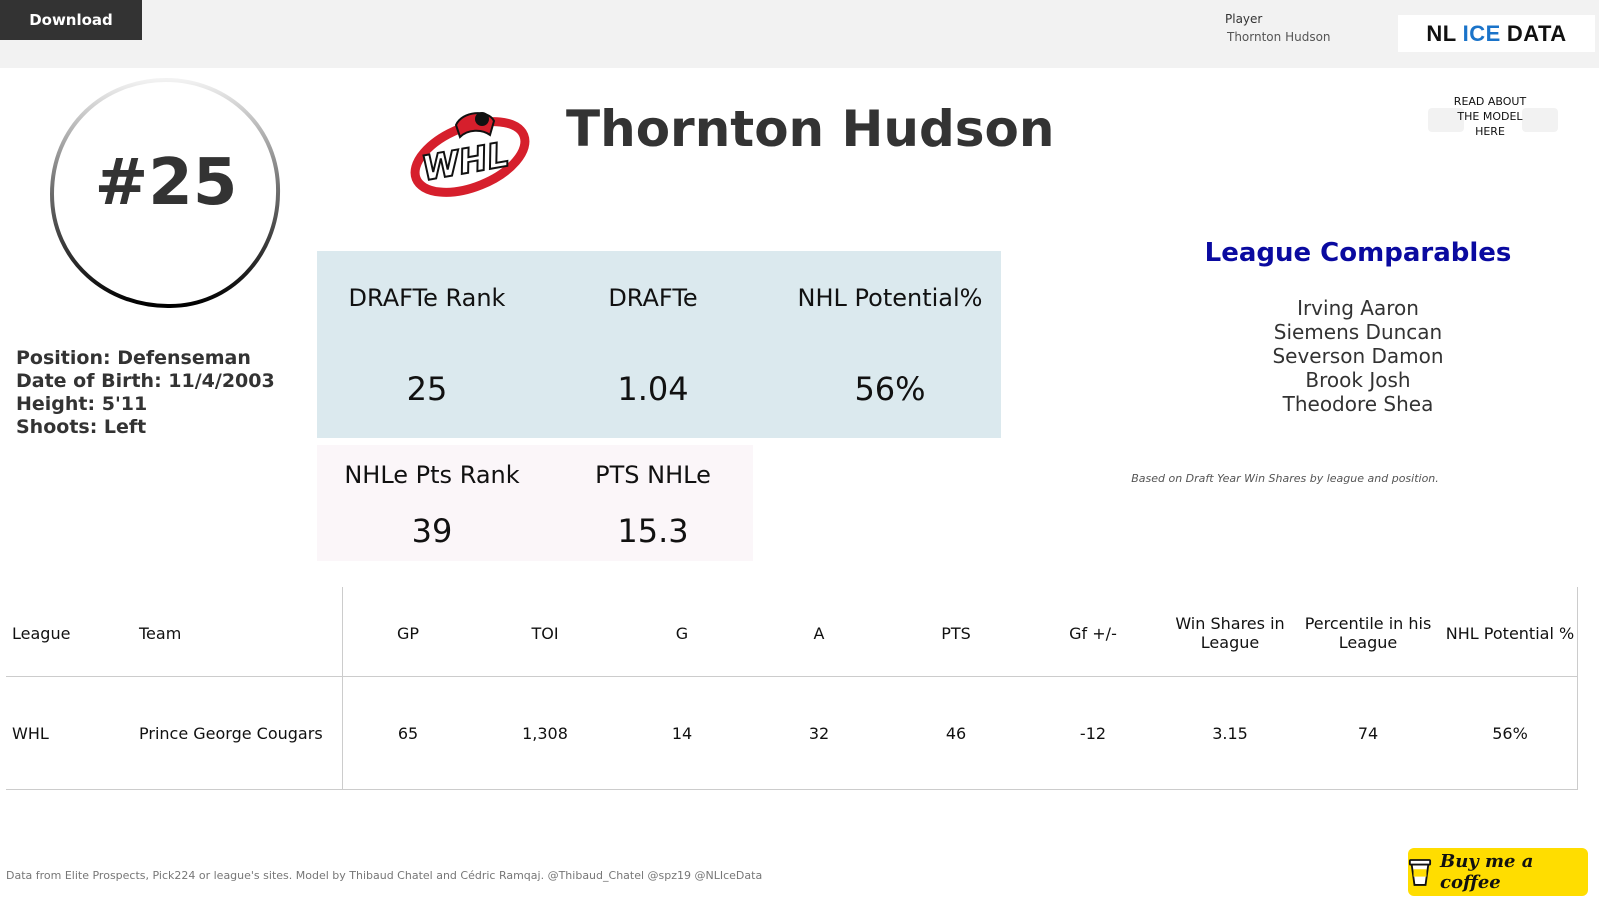 The height and width of the screenshot is (899, 1599). What do you see at coordinates (653, 531) in the screenshot?
I see `pts-nhle-value: 15.3` at bounding box center [653, 531].